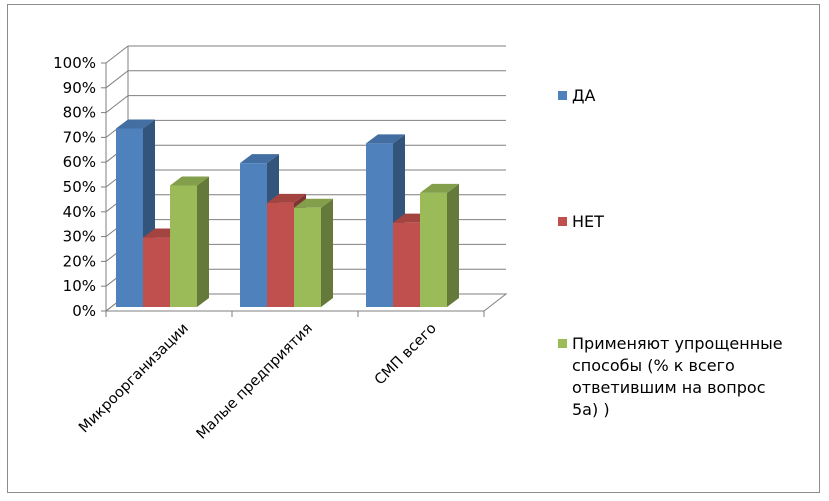 This screenshot has height=501, width=829. I want to click on y-tick-label: 0%, so click(84, 311).